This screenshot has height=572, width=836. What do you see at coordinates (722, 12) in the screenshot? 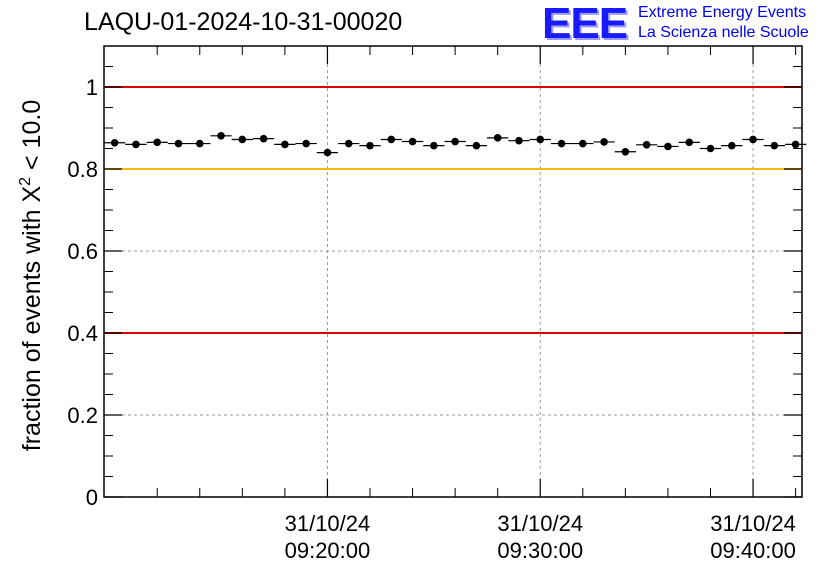
I see `logo-line-1: Extreme Energy Events` at bounding box center [722, 12].